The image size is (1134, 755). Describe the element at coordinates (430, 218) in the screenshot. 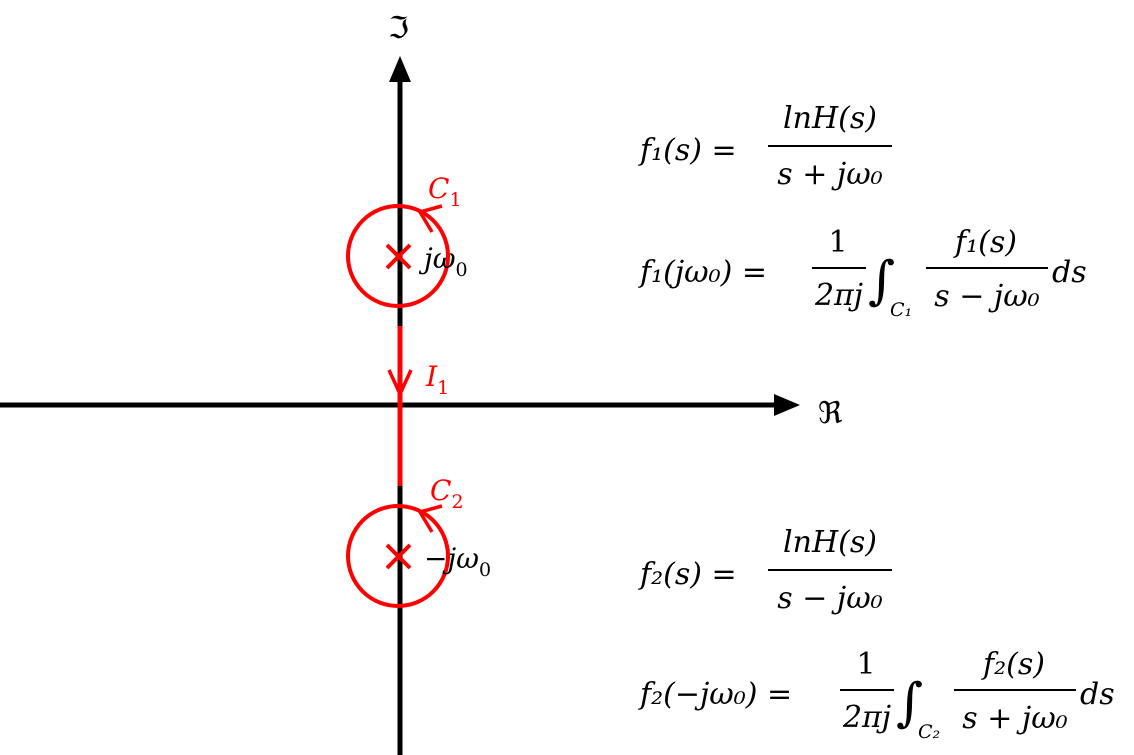

I see `c1-arrowhead` at that location.